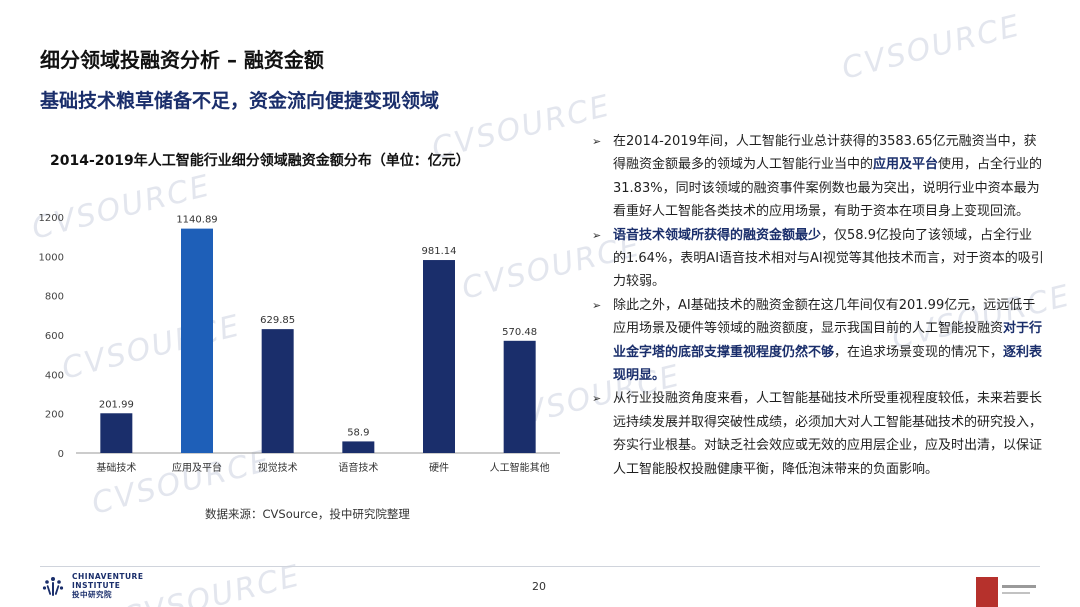  Describe the element at coordinates (540, 566) in the screenshot. I see `footer-divider` at that location.